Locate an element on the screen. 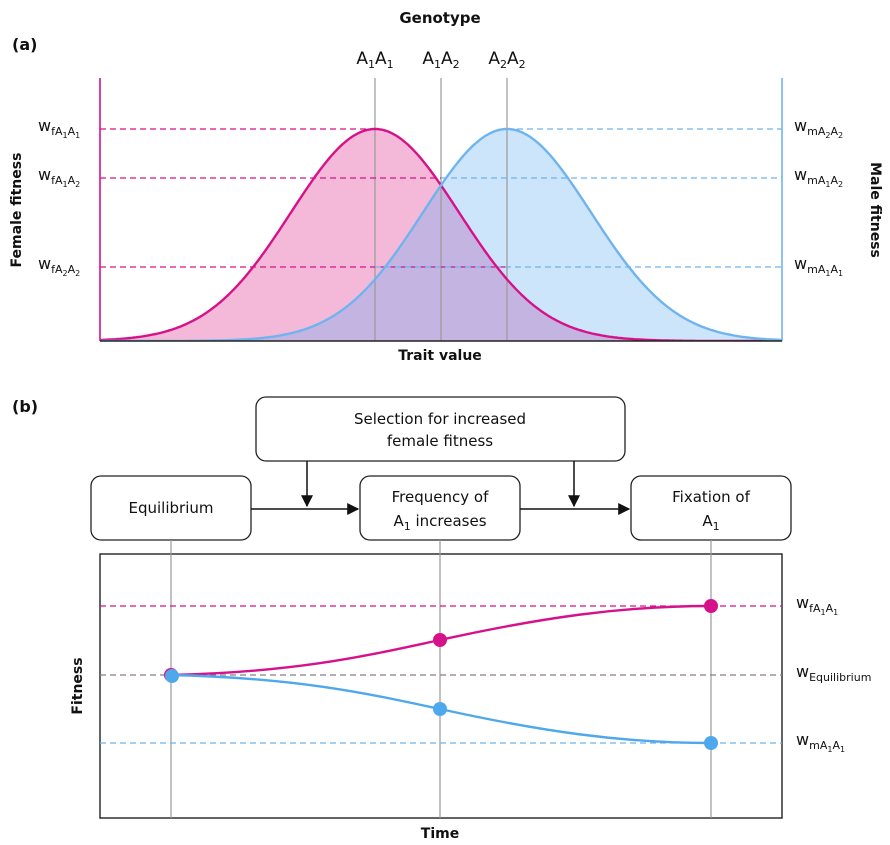 The image size is (890, 845). equilibrium-box: Equilibrium is located at coordinates (171, 508).